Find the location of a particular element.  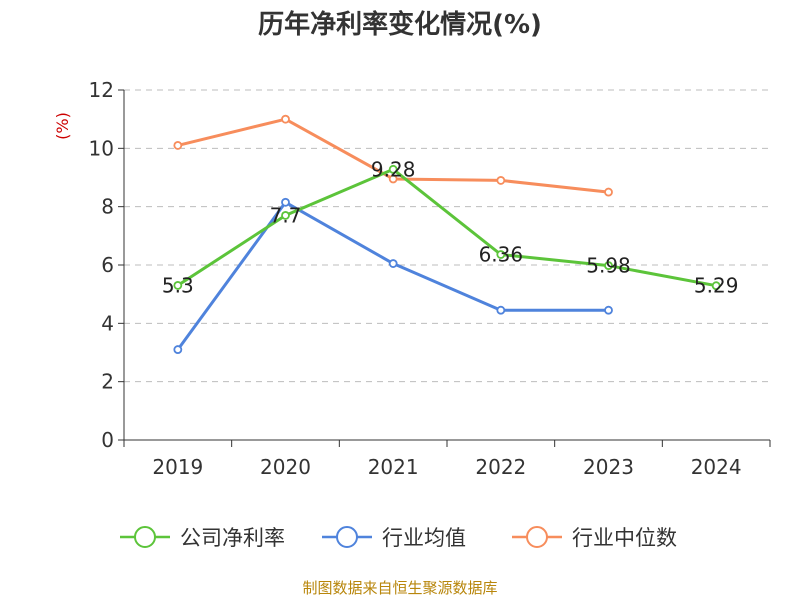

y-axis-unit-label: (%) is located at coordinates (62, 126).